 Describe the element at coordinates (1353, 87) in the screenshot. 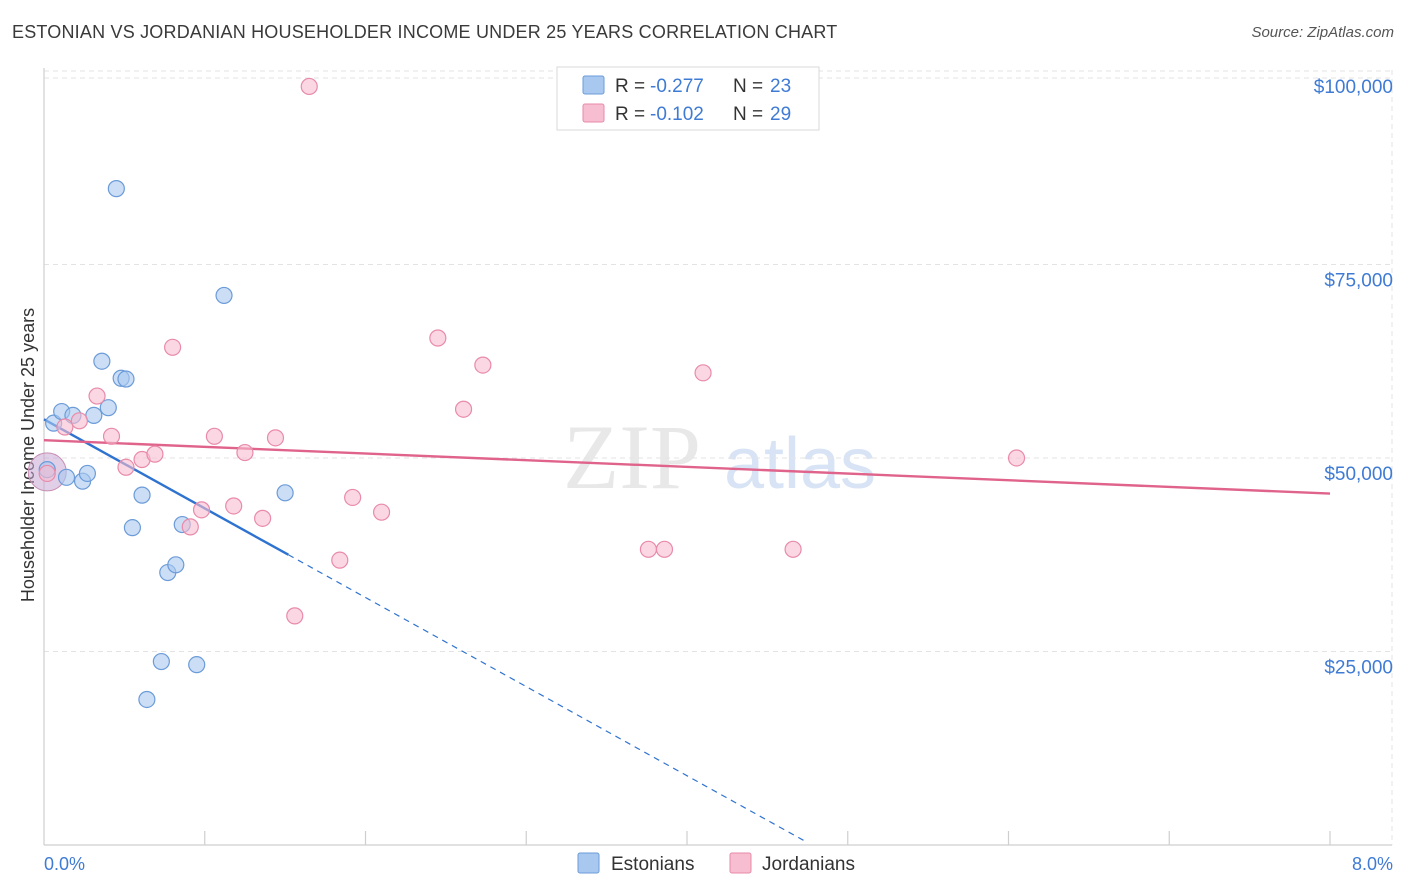

I see `y-tick-label-3: $100,000` at that location.